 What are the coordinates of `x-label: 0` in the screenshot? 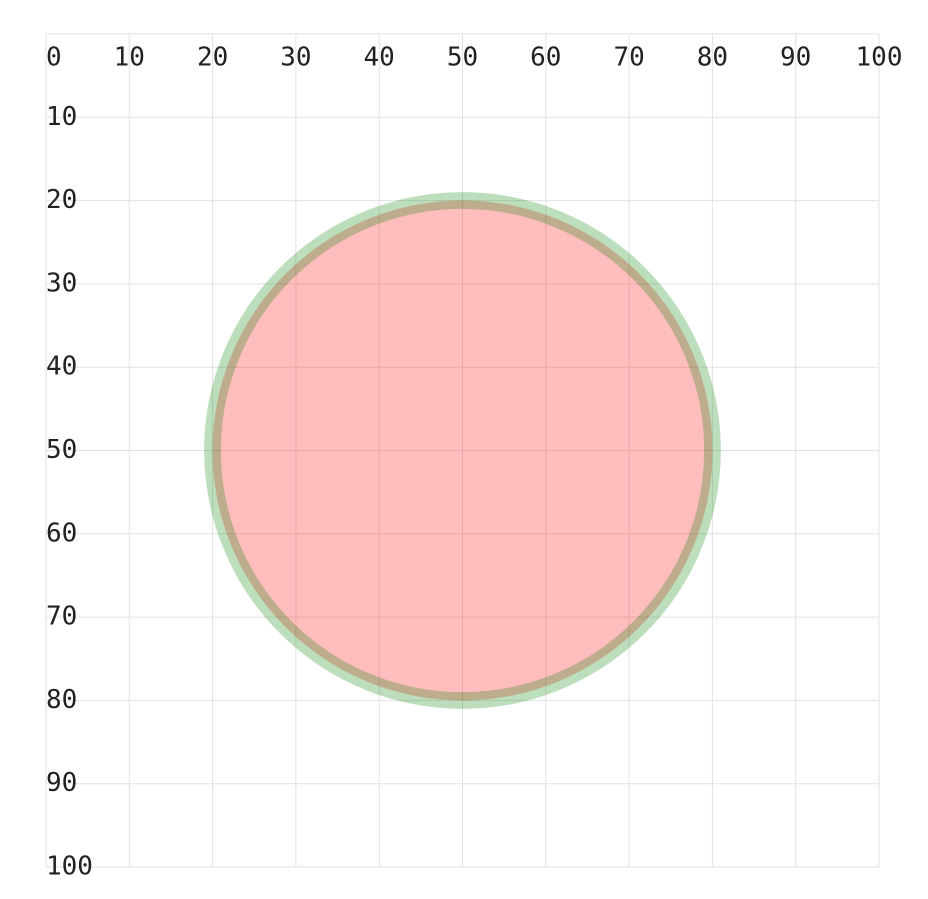 It's located at (54, 58).